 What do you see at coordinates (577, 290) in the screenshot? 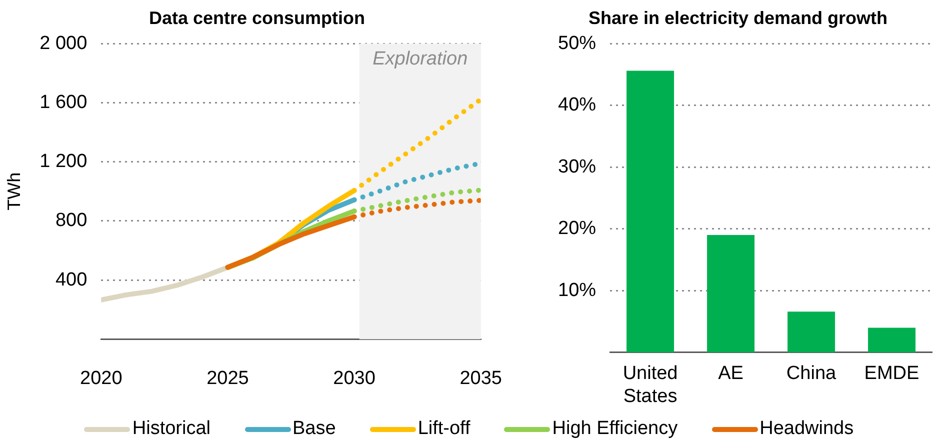
I see `y-tick-label: 10%` at bounding box center [577, 290].